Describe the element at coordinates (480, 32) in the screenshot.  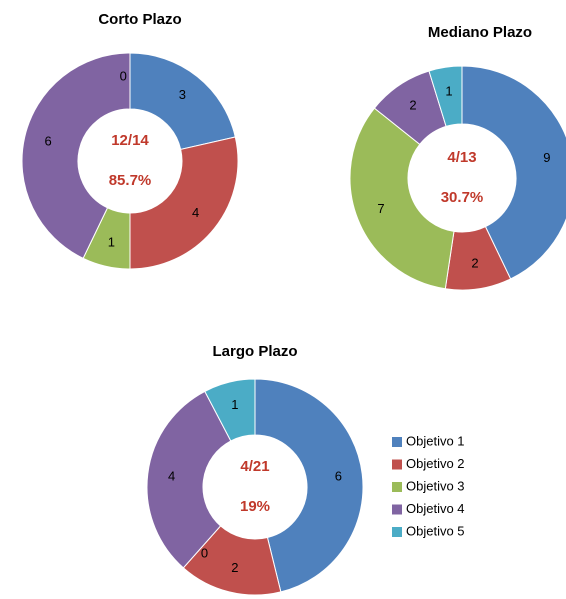
I see `chart-title: Mediano Plazo` at that location.